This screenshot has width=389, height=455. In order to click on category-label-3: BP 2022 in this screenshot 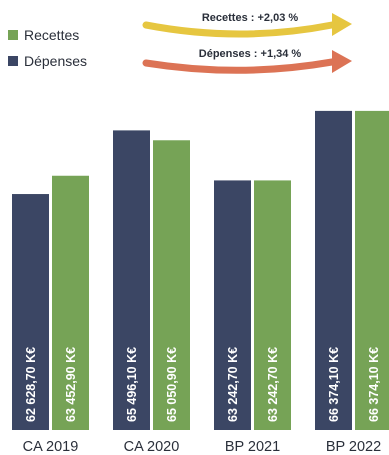, I will do `click(353, 447)`.